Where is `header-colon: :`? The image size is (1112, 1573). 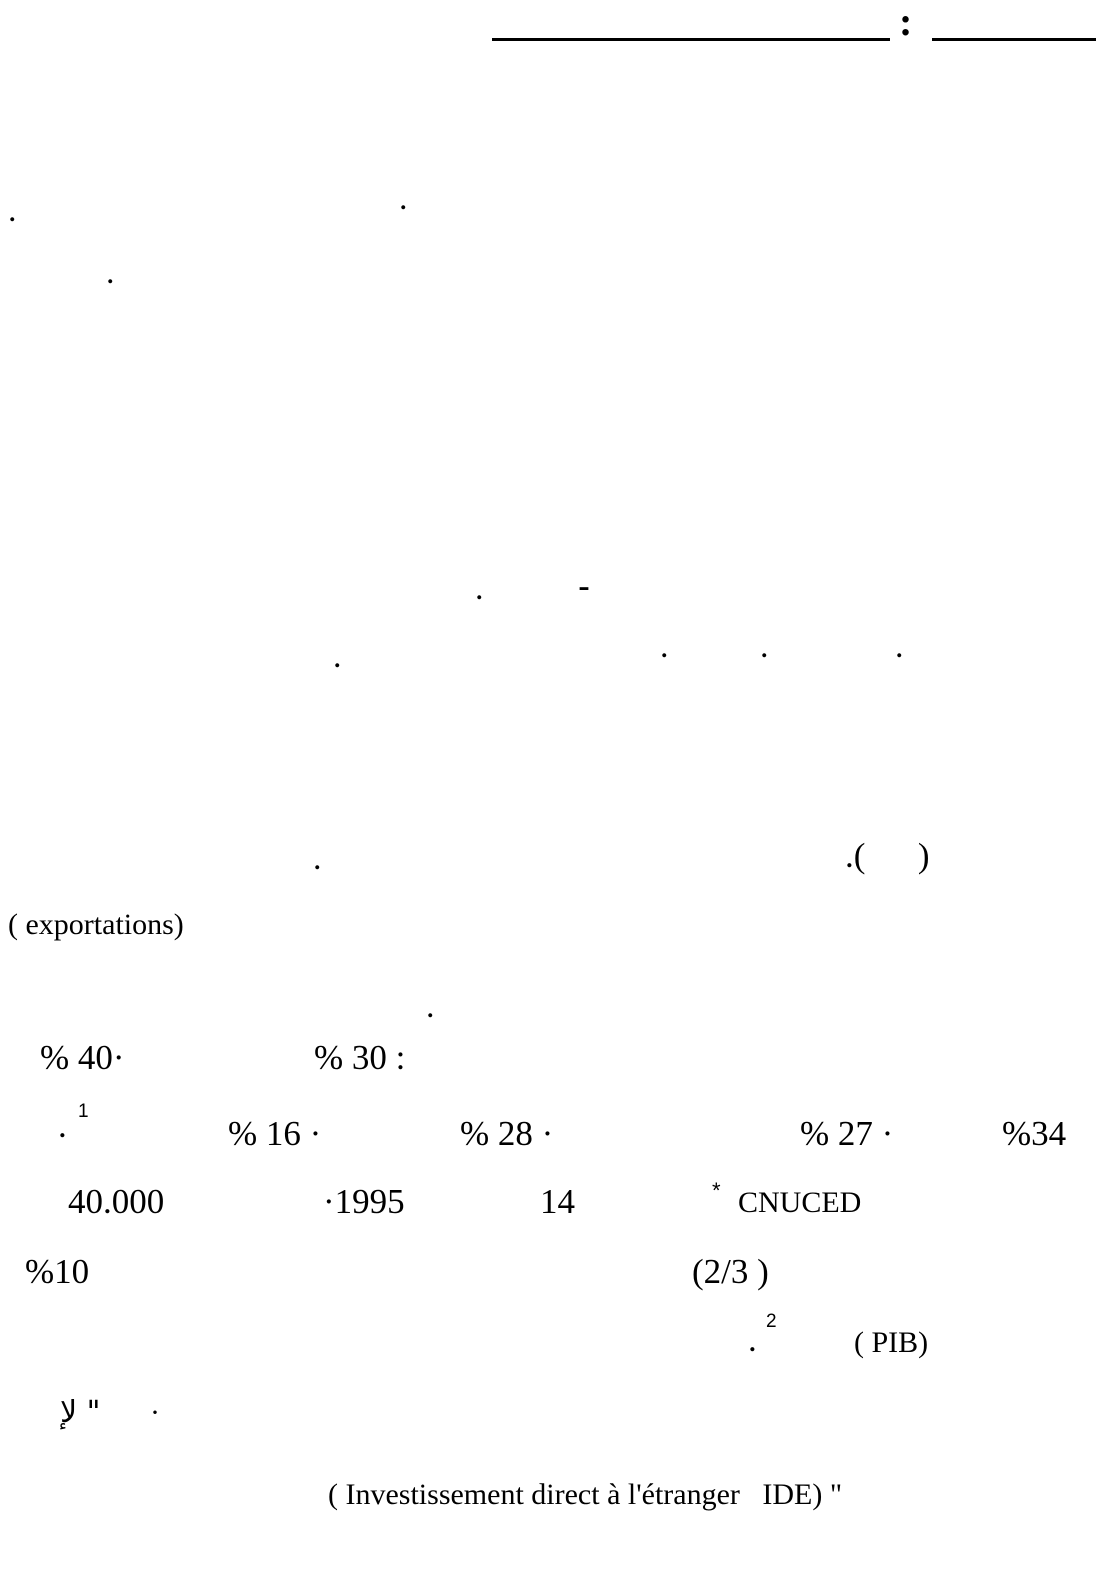
header-colon: : is located at coordinates (906, 22).